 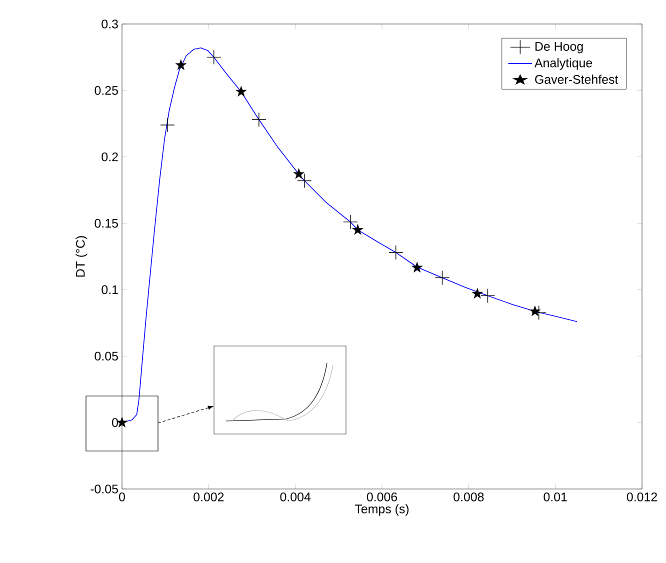 What do you see at coordinates (469, 497) in the screenshot?
I see `x-tick-label: 0.008` at bounding box center [469, 497].